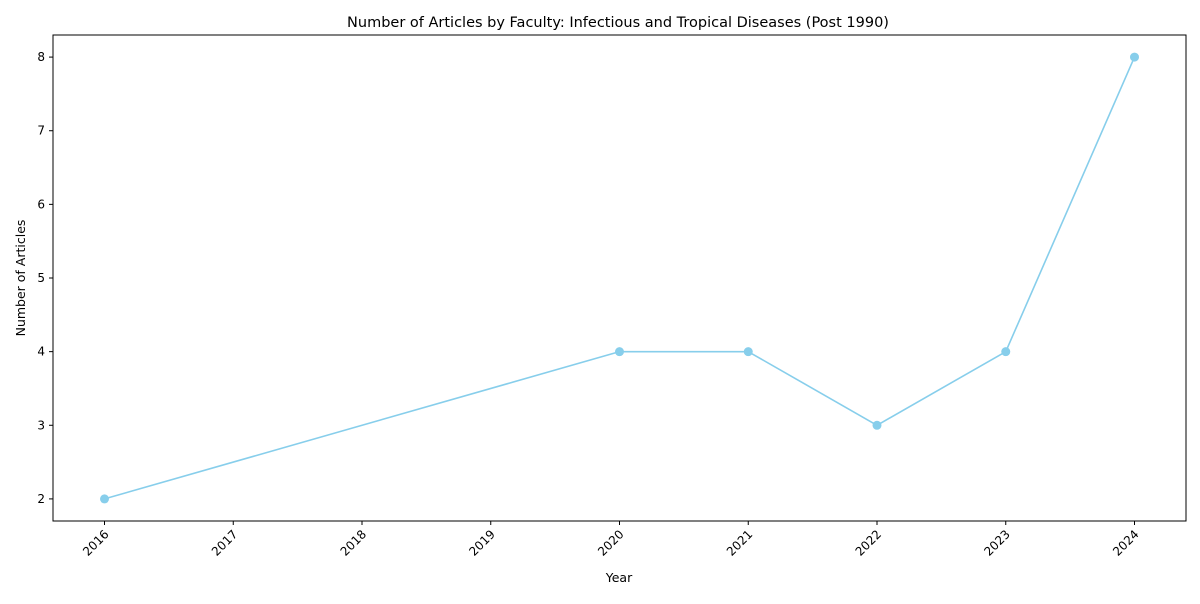  What do you see at coordinates (868, 542) in the screenshot?
I see `x-tick-label: 2022` at bounding box center [868, 542].